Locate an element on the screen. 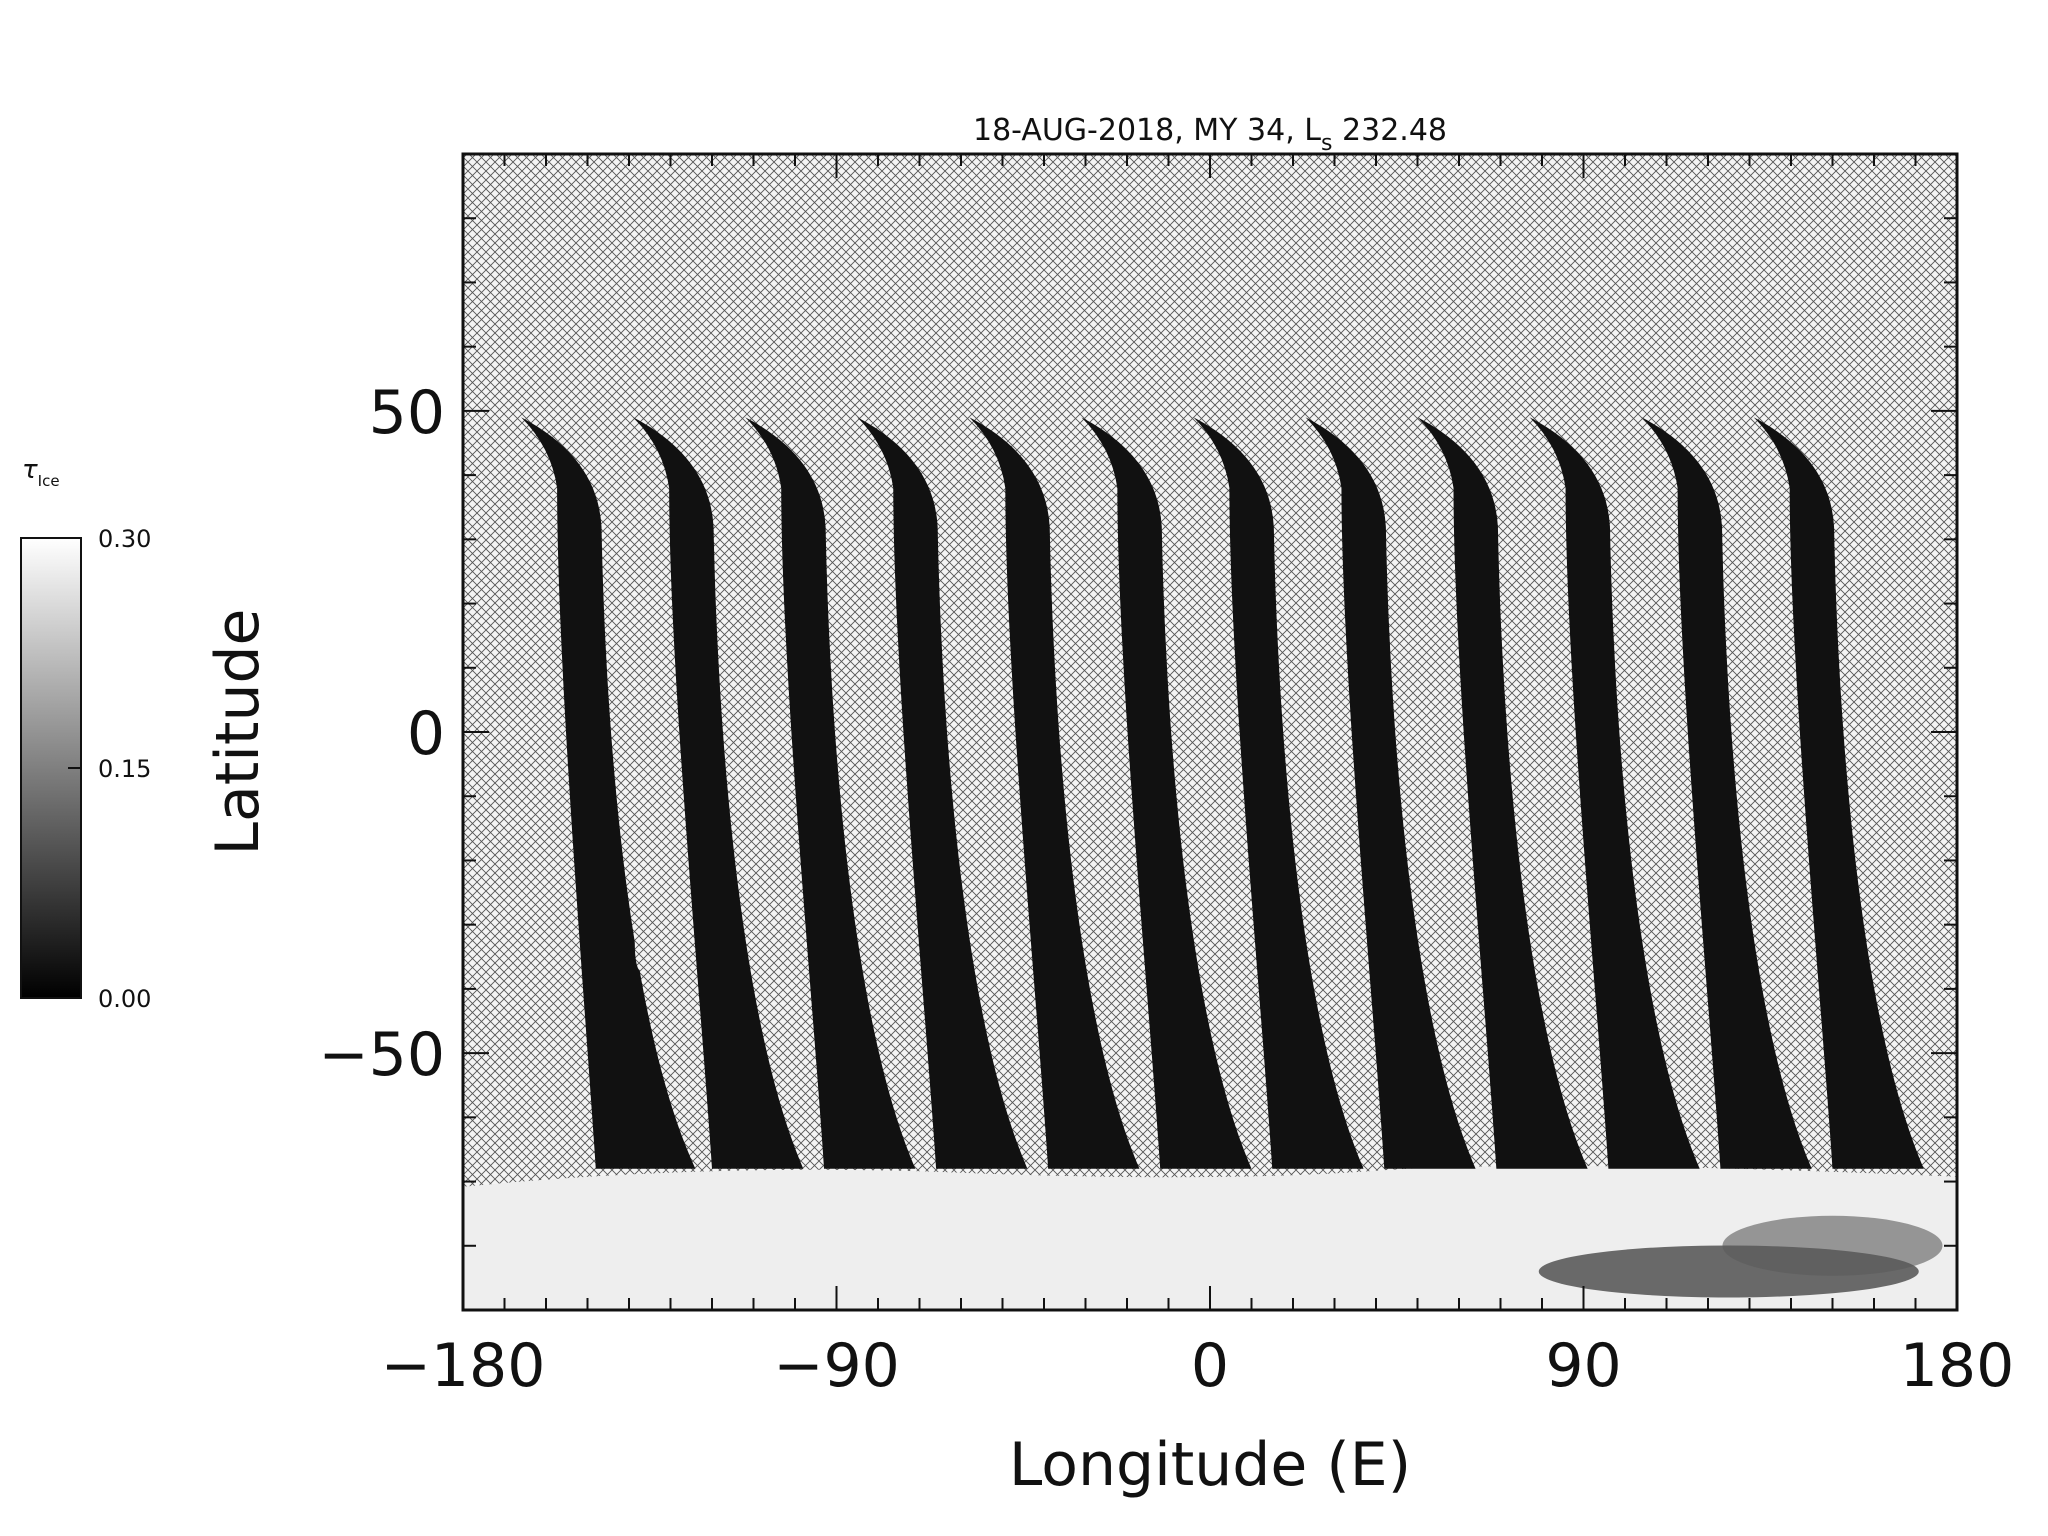 This screenshot has width=2048, height=1536. y-tick-label: 0 is located at coordinates (426, 734).